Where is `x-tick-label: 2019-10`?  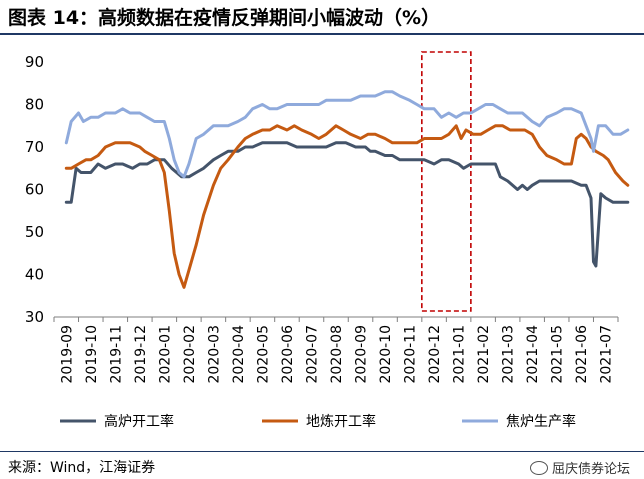 x-tick-label: 2019-10 is located at coordinates (92, 354).